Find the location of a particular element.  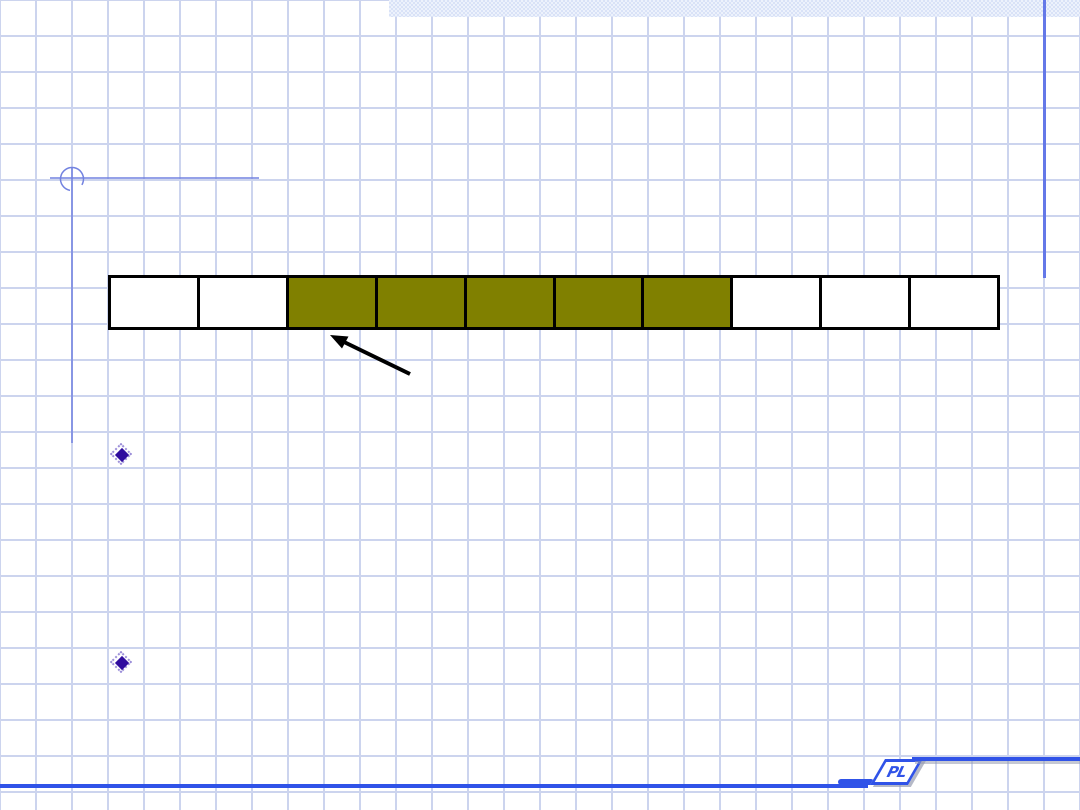

corner-compass-decoration-icon is located at coordinates (154, 304).